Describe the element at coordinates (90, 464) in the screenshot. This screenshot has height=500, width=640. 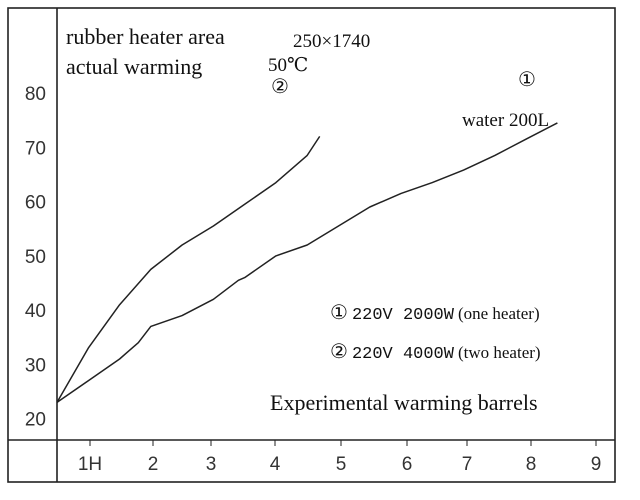
I see `x-tick-label: 1H` at that location.